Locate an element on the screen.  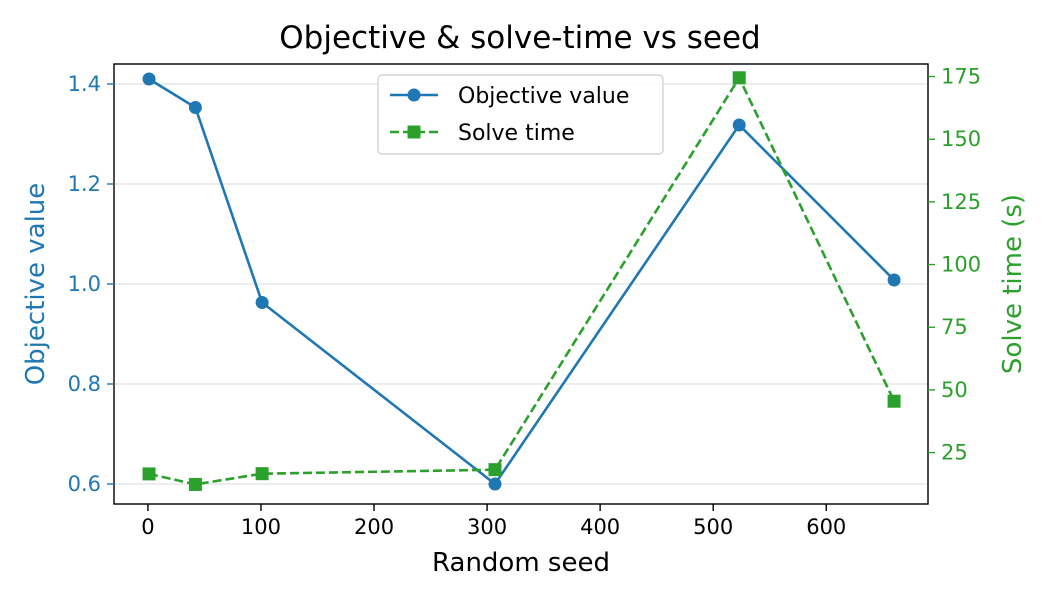
y-axis-right: 25 50 75 100 125 150 175 is located at coordinates (954, 265).